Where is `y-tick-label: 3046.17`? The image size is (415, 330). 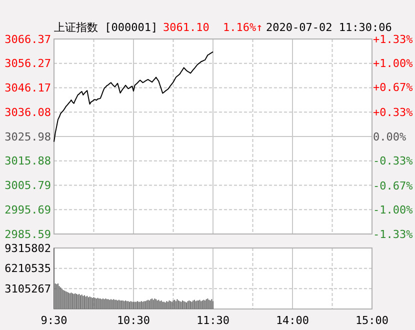 y-tick-label: 3046.17 is located at coordinates (27, 88).